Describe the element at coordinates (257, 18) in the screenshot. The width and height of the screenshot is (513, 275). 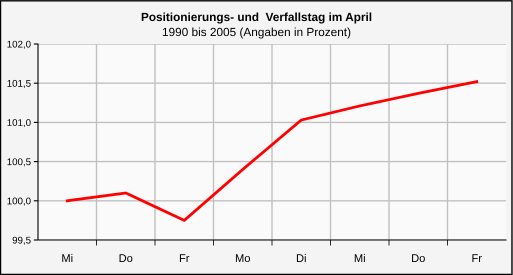
I see `chart-title: Positionierungs- und Verfallstag im April` at that location.